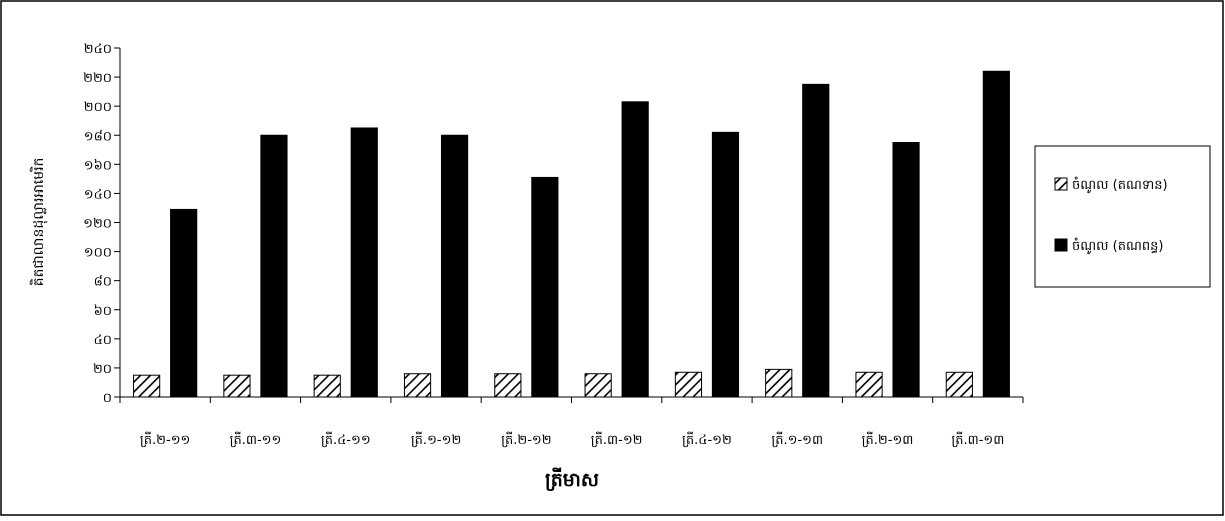 This screenshot has height=521, width=1225. I want to click on legend-box, so click(1122, 216).